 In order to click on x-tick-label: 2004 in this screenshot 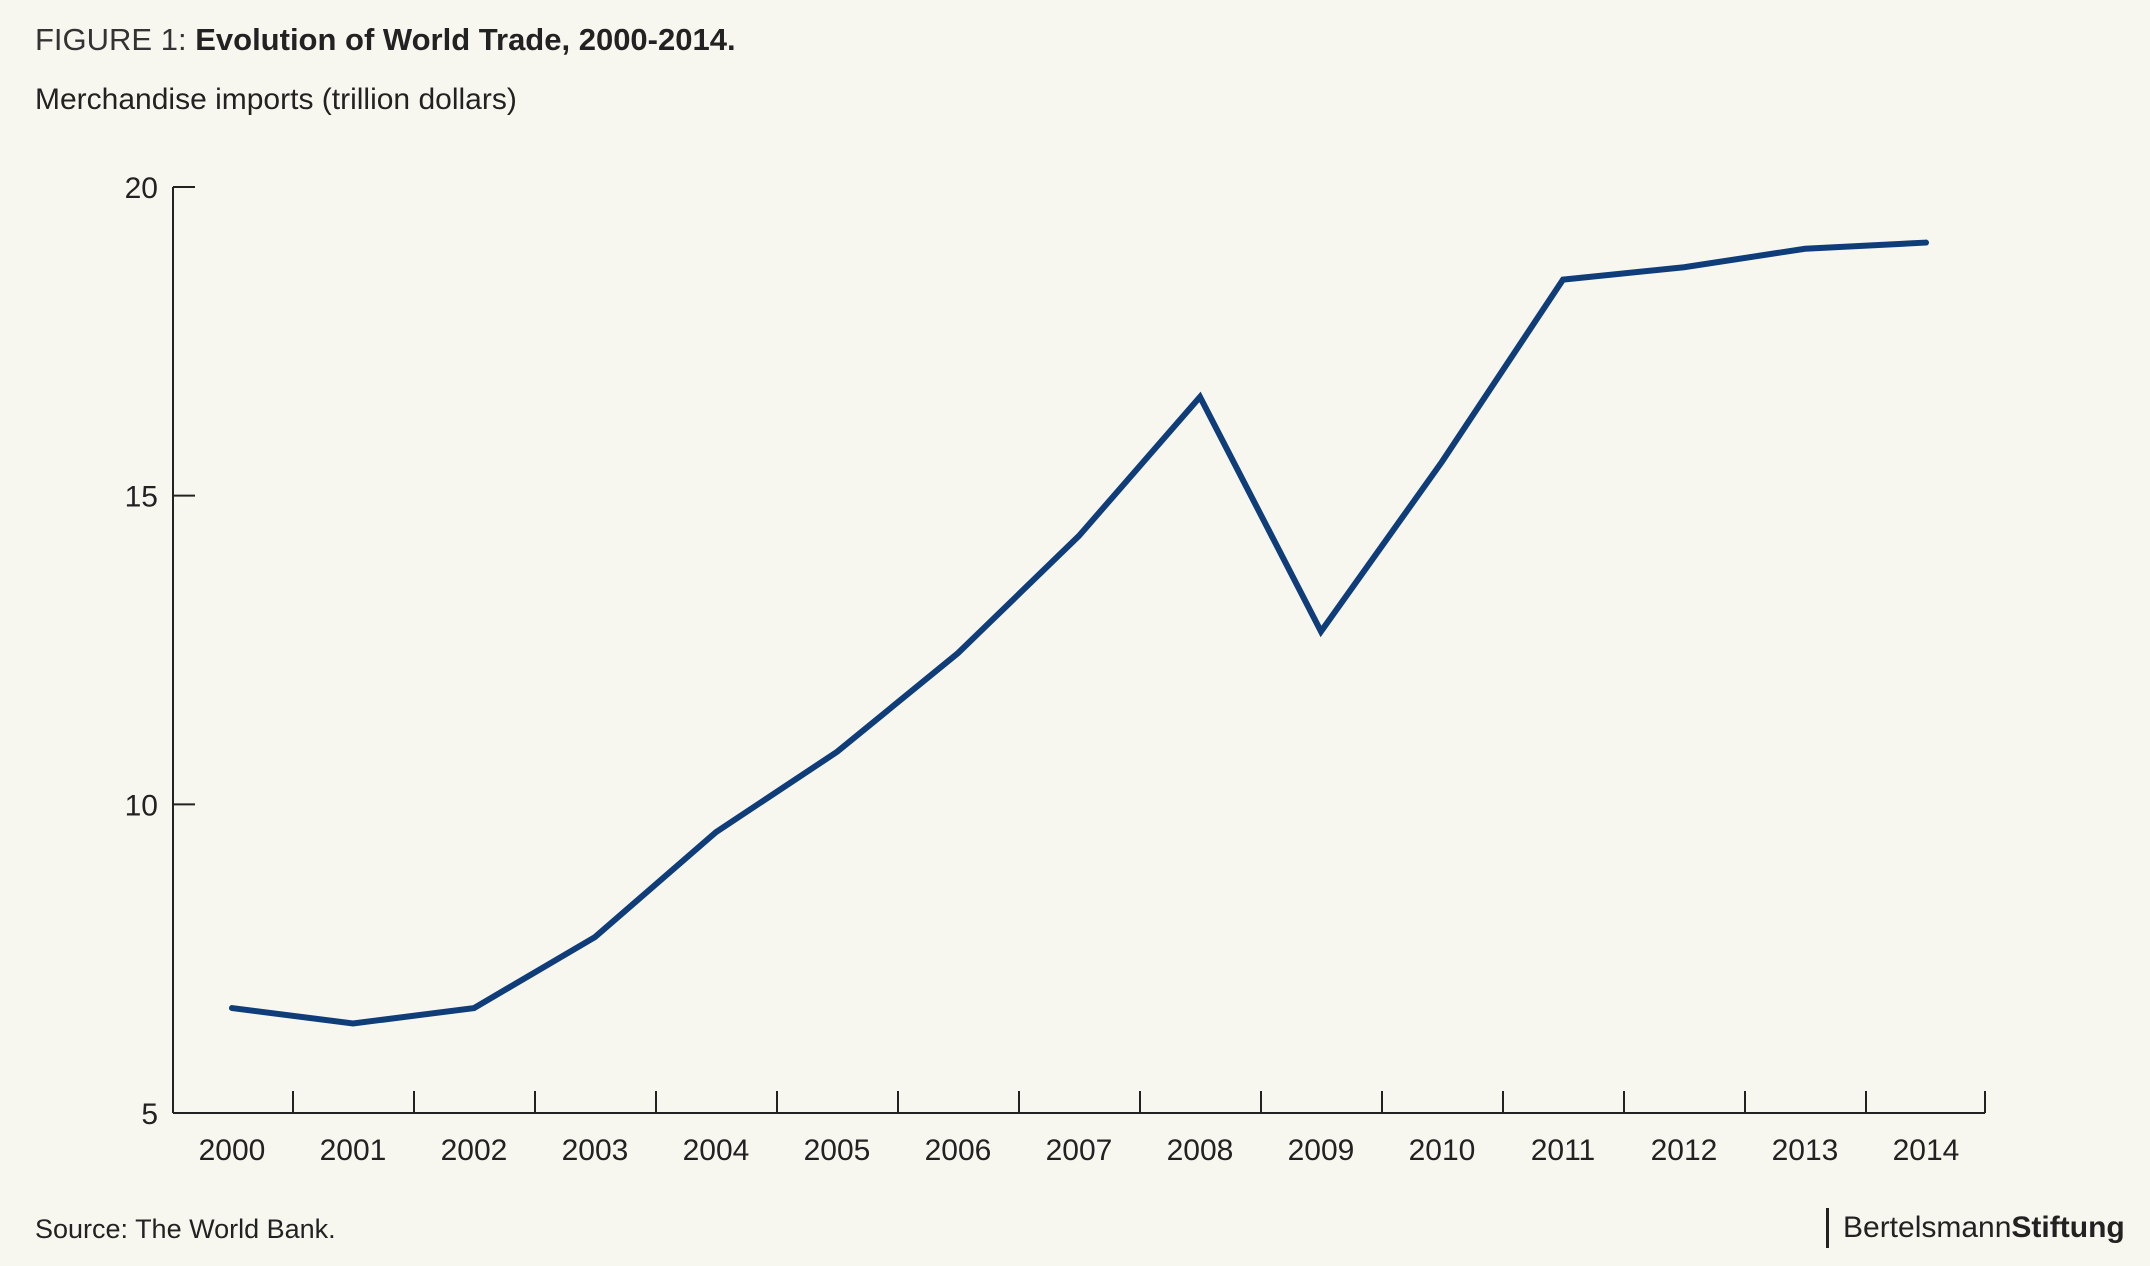, I will do `click(716, 1150)`.